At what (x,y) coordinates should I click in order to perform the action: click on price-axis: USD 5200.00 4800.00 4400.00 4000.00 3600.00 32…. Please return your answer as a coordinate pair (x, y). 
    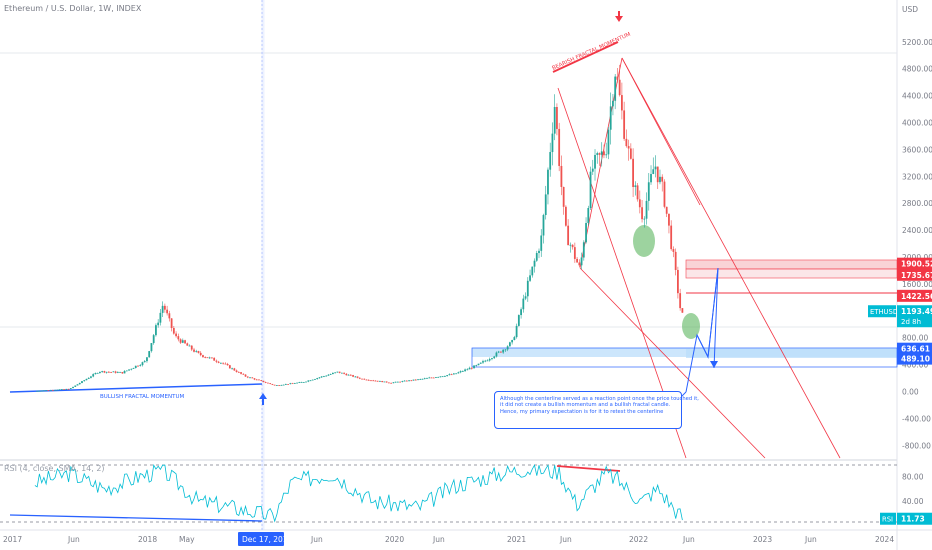
    Looking at the image, I should click on (917, 255).